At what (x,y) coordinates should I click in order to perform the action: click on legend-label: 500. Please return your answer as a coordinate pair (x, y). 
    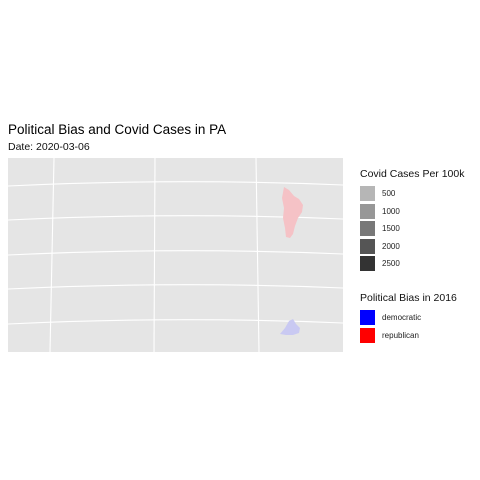
    Looking at the image, I should click on (389, 194).